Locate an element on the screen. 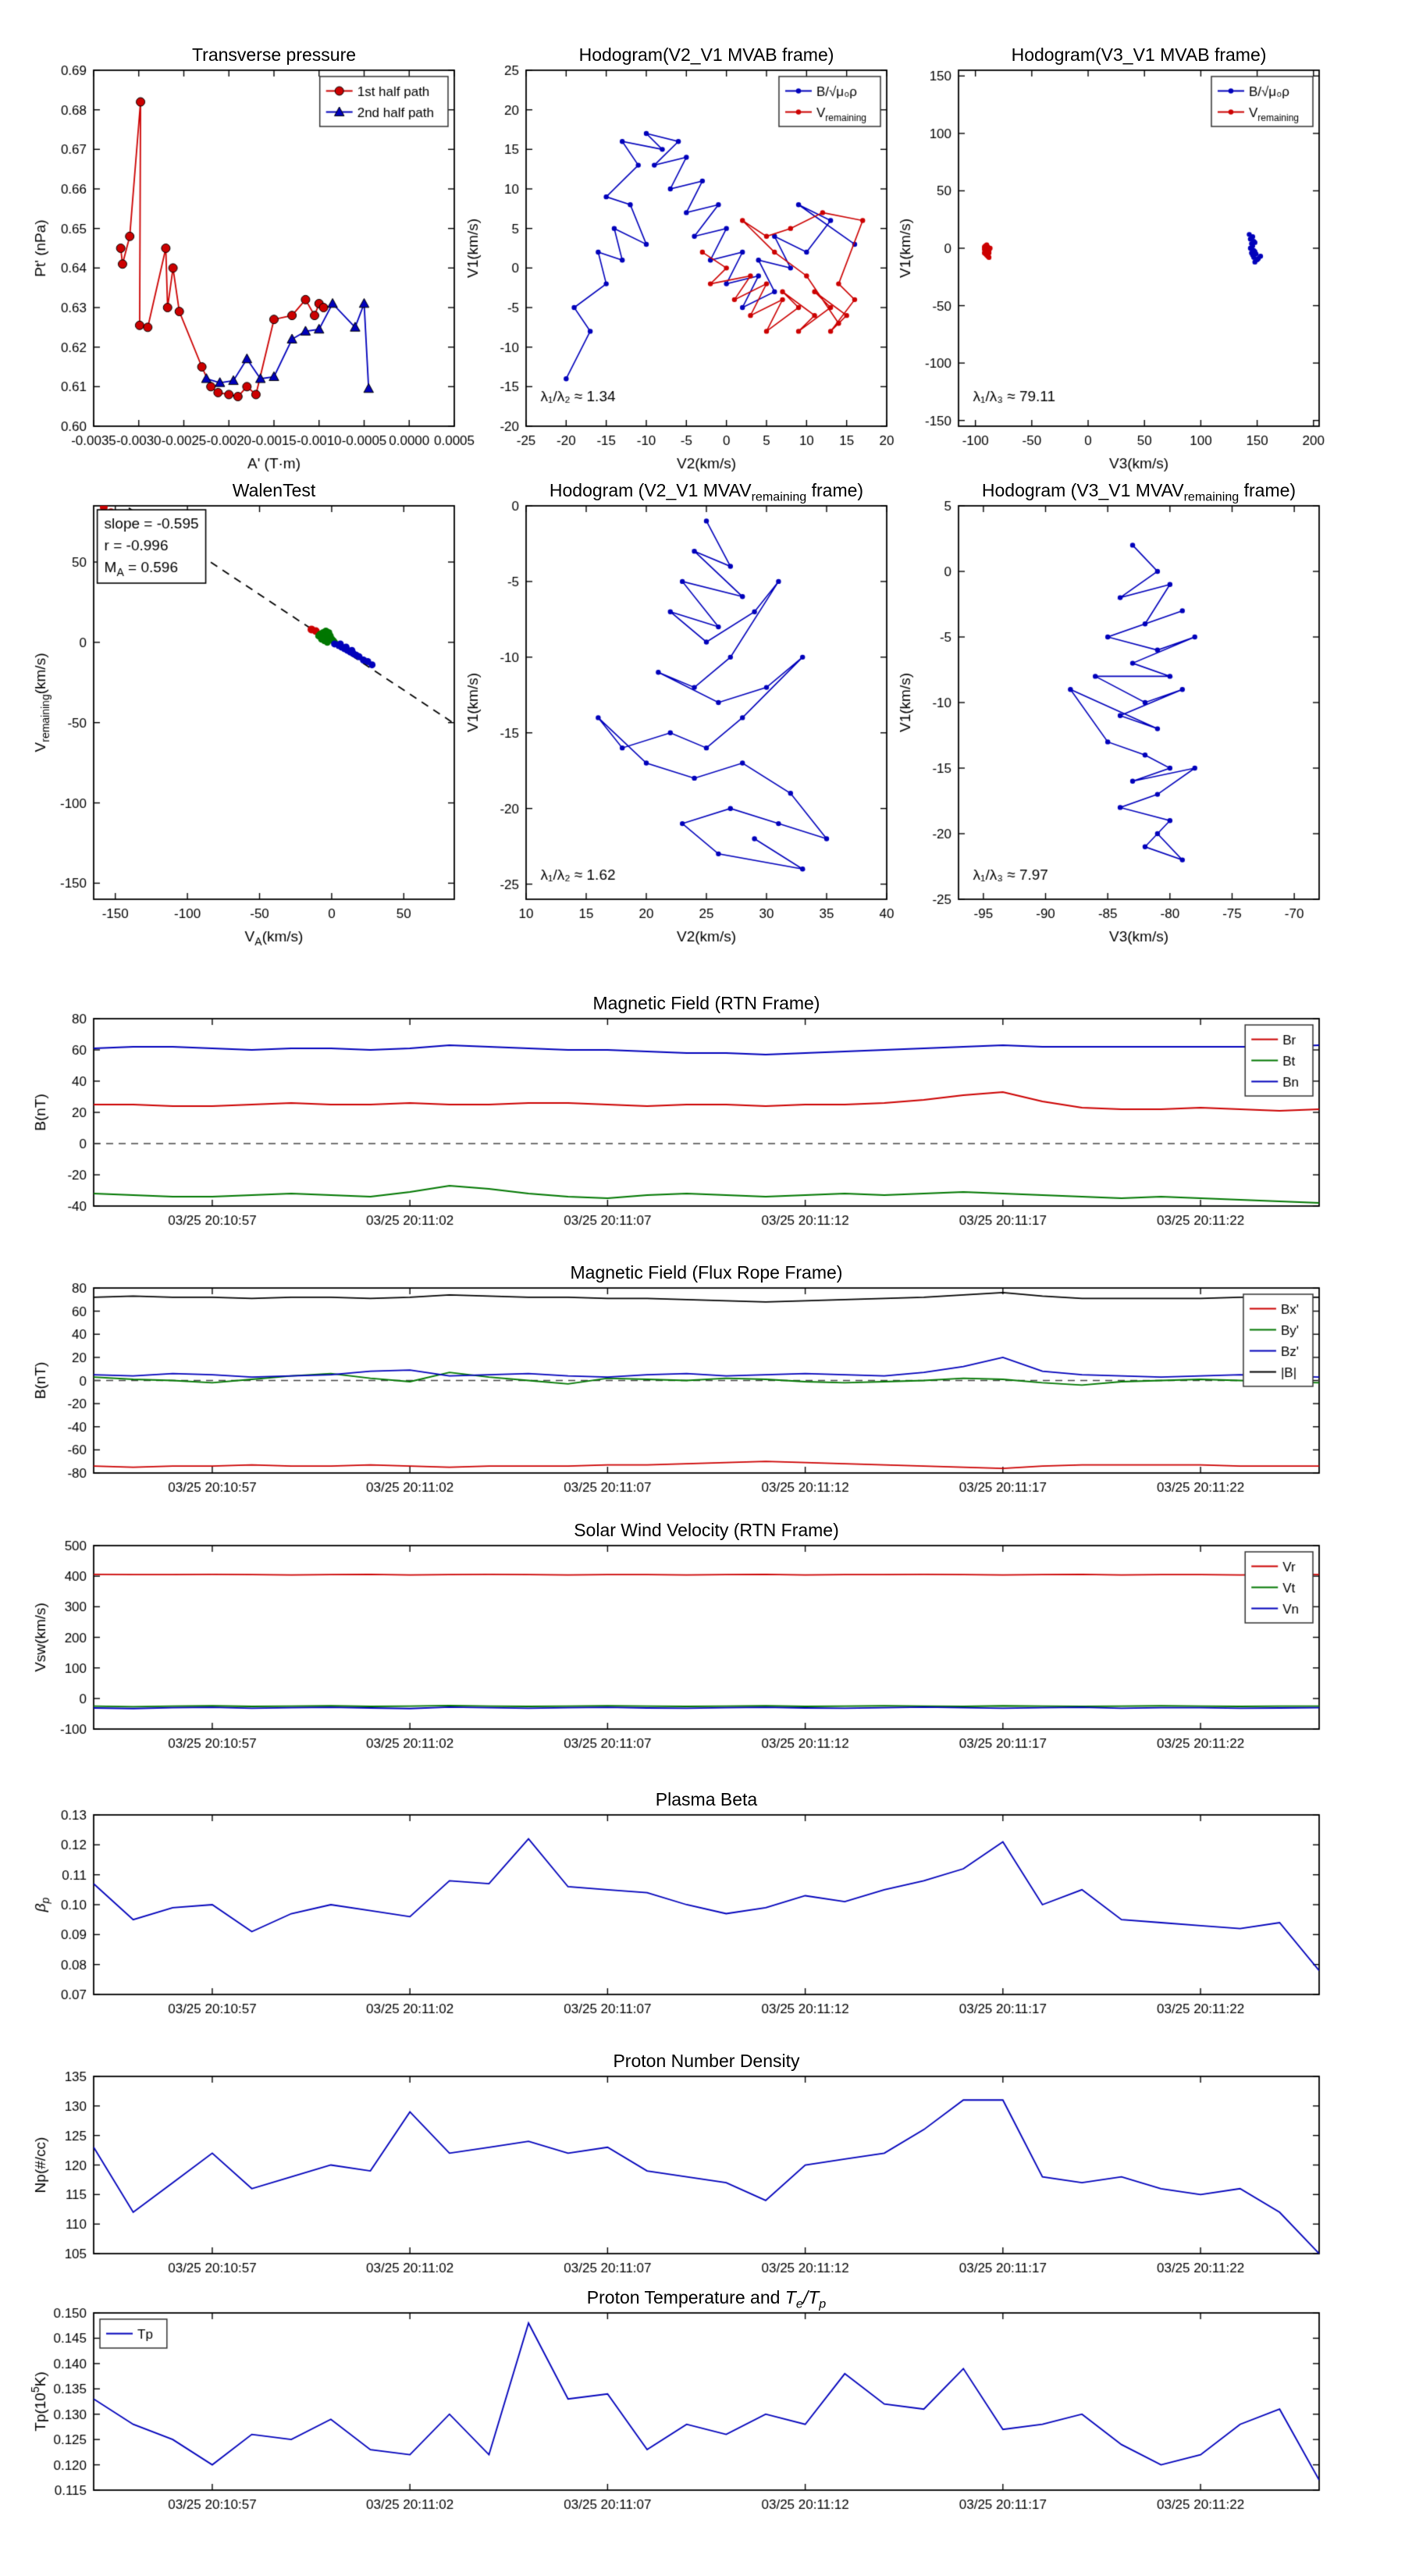 This screenshot has width=1405, height=2576. chart-title-text: Magnetic Field (RTN Frame) is located at coordinates (706, 1003).